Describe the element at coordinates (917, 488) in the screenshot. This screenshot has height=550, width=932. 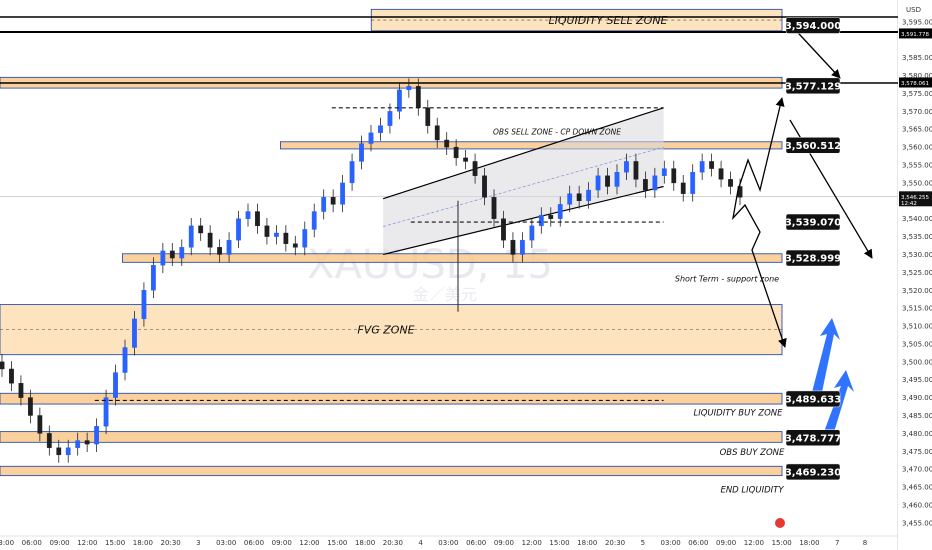
I see `price-tick-label: 3,465.000` at that location.